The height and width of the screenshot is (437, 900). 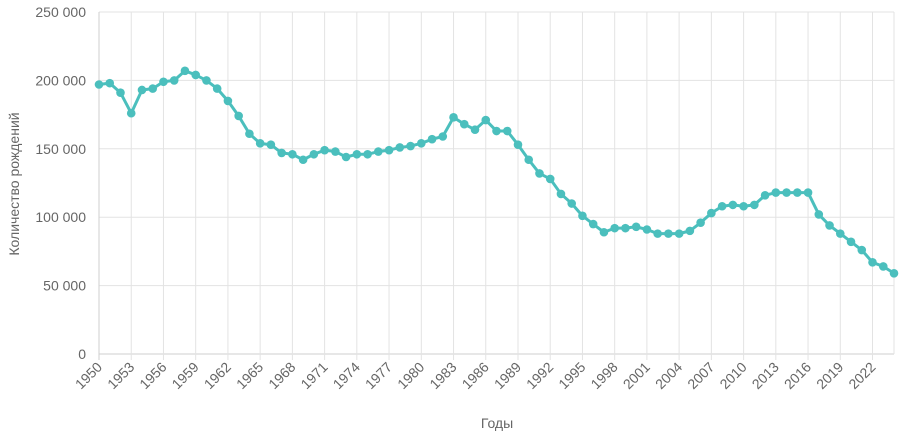 What do you see at coordinates (313, 375) in the screenshot?
I see `x-tick-label: 1971` at bounding box center [313, 375].